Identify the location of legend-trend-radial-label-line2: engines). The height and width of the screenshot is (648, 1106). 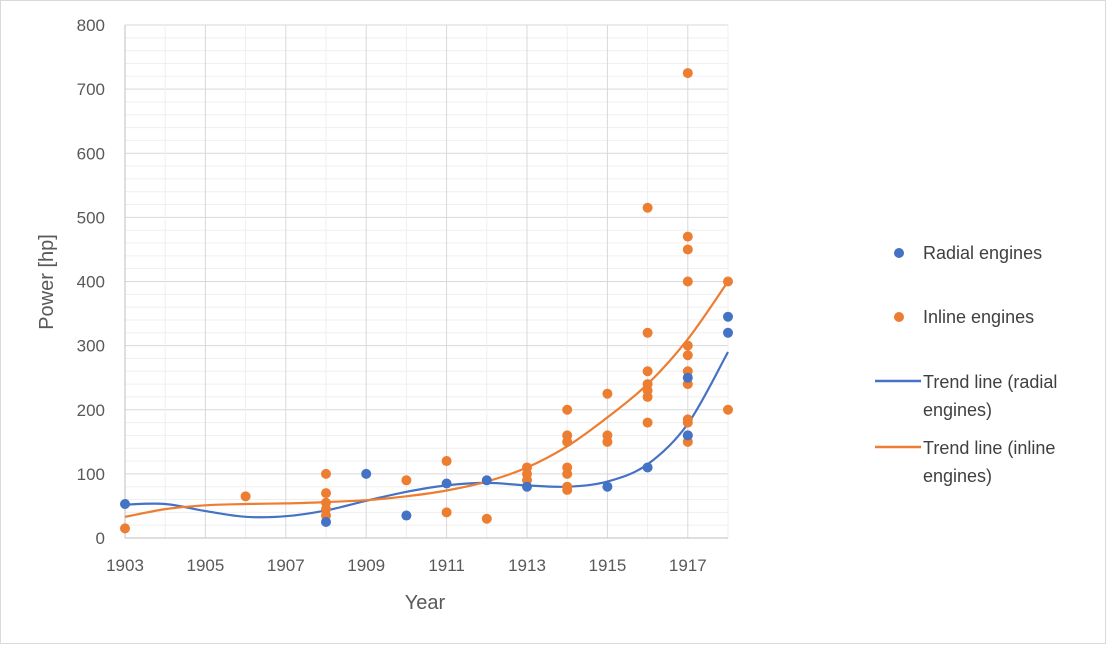
(957, 410).